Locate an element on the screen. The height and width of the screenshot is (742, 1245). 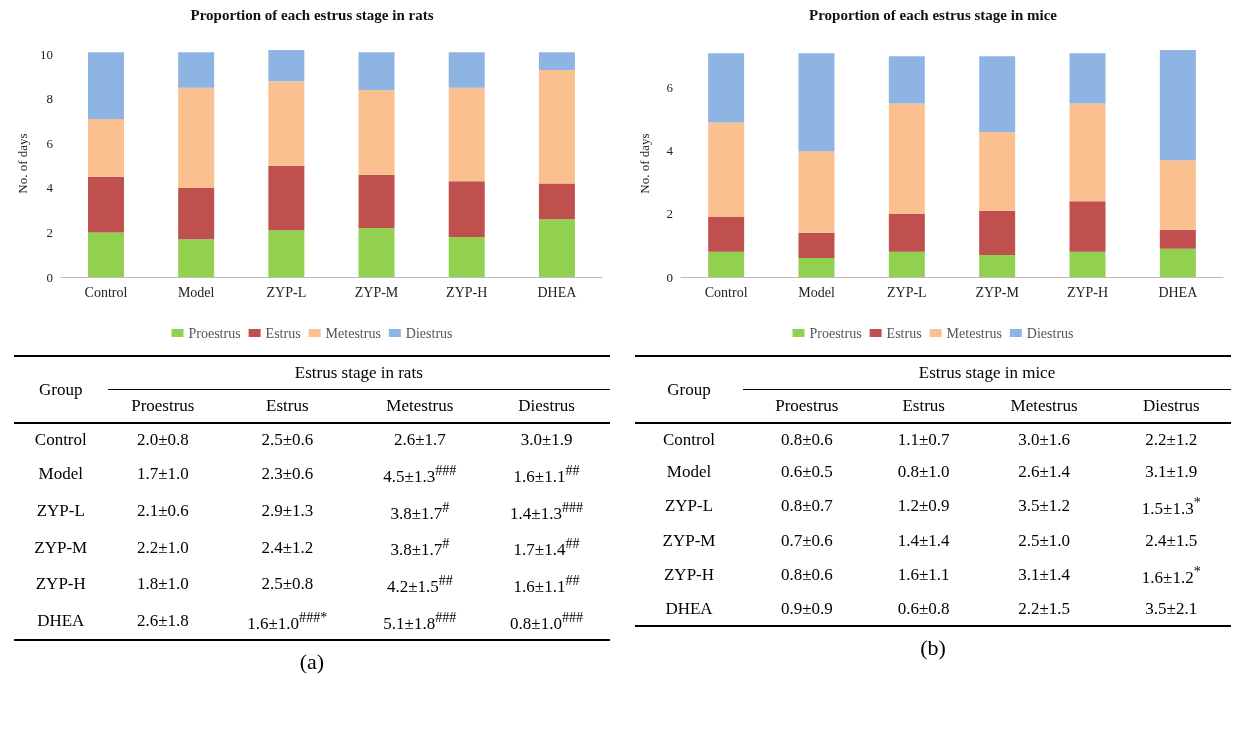
text: 2.2±1.5 is located at coordinates (1044, 609).